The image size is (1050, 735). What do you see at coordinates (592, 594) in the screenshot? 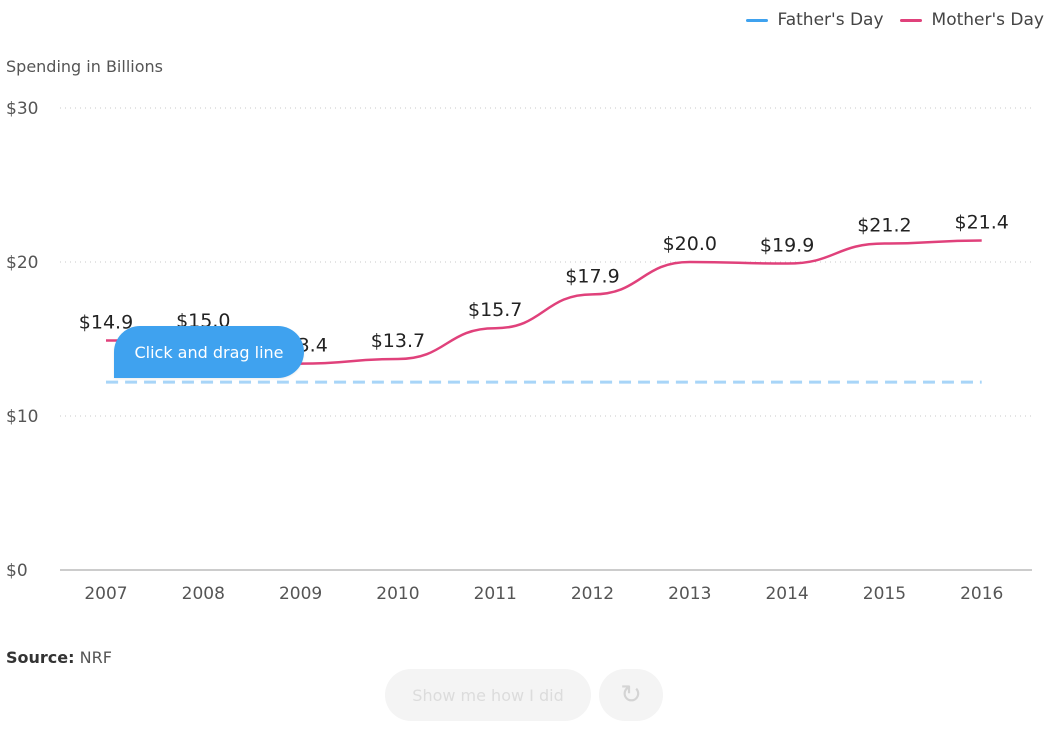
I see `x-tick-label: 2012` at bounding box center [592, 594].